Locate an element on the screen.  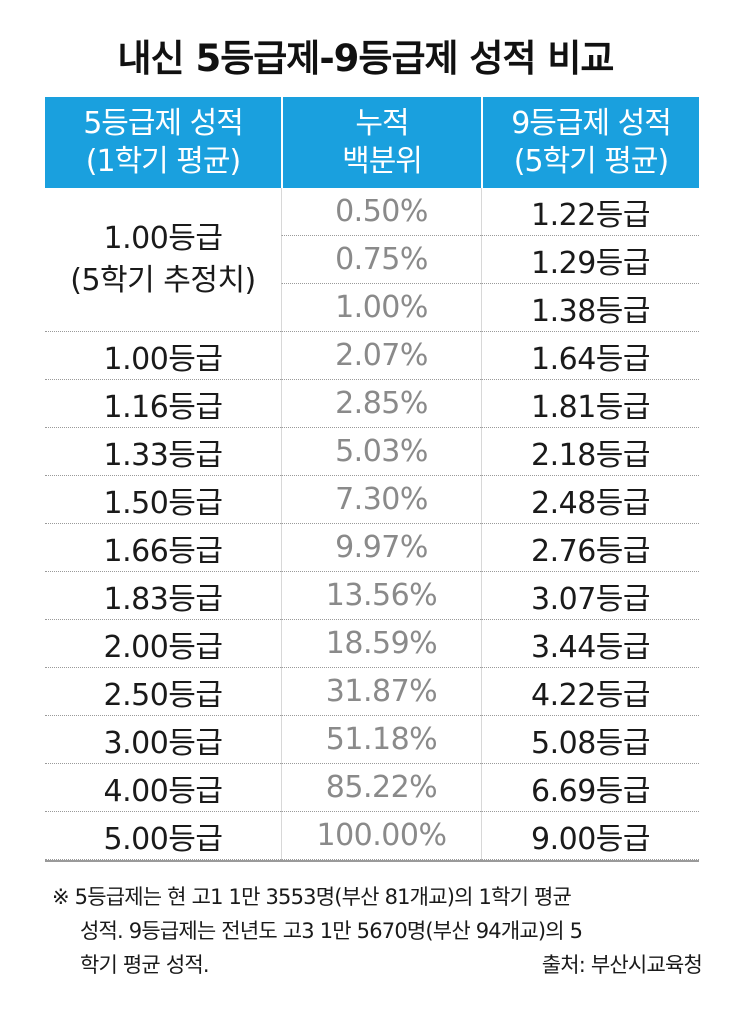
table-row: 3.00등급 51.18% 5.08등급 is located at coordinates (372, 740).